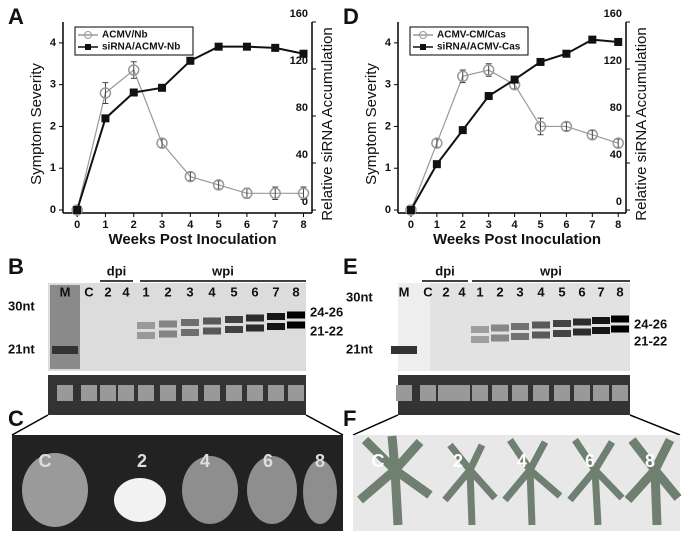 This screenshot has height=536, width=685. Describe the element at coordinates (299, 61) in the screenshot. I see `y2-tick-label: 120` at that location.